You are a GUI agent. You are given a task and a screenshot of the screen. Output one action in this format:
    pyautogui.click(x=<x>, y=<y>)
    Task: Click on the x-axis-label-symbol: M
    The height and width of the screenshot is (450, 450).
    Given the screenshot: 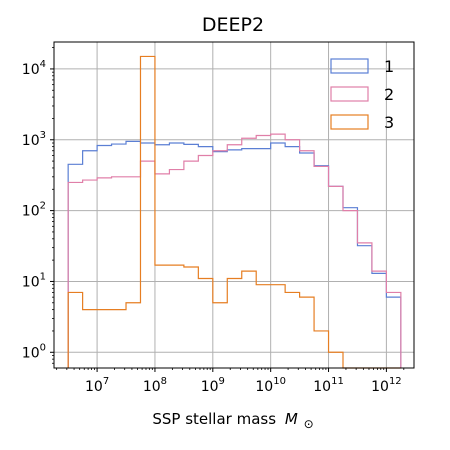 What is the action you would take?
    pyautogui.click(x=291, y=419)
    